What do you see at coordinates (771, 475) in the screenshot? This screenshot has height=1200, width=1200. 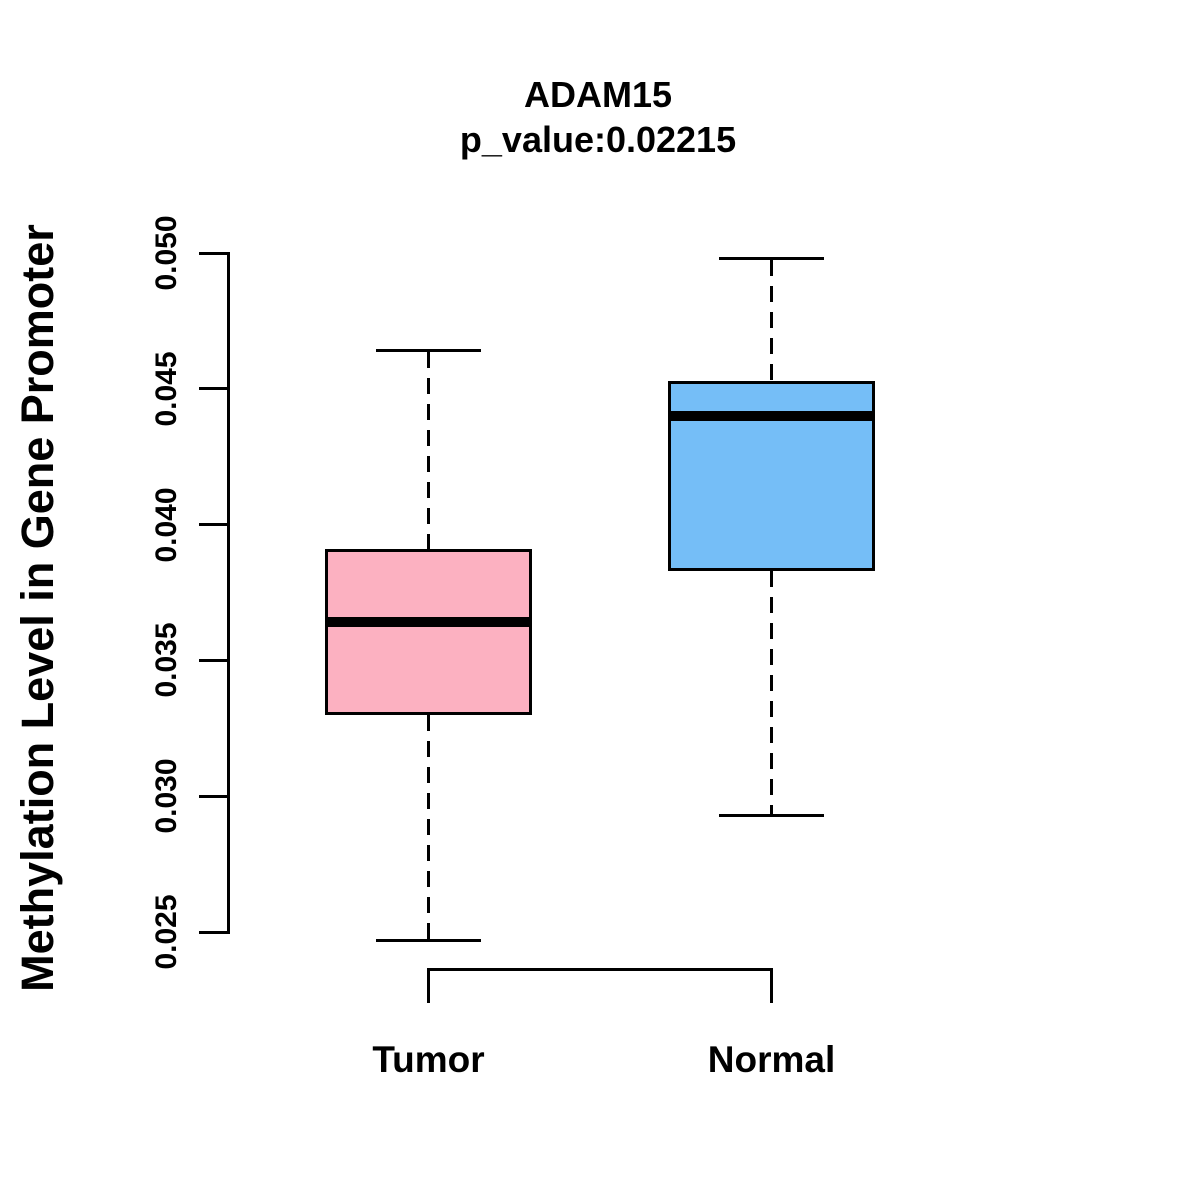 I see `box-normal` at bounding box center [771, 475].